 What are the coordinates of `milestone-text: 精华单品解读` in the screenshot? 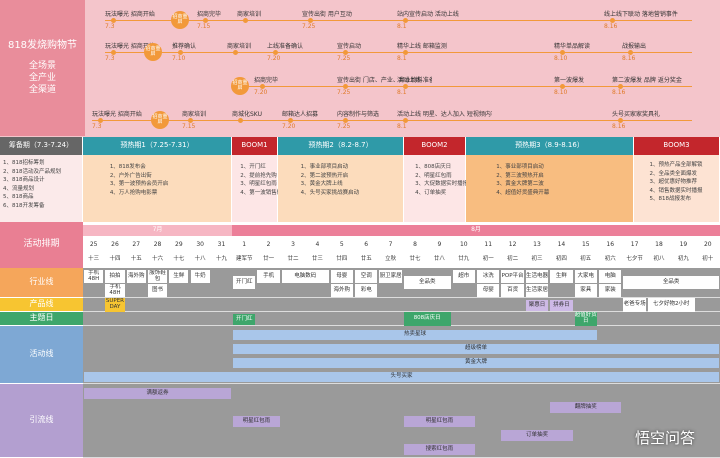 It's located at (572, 46).